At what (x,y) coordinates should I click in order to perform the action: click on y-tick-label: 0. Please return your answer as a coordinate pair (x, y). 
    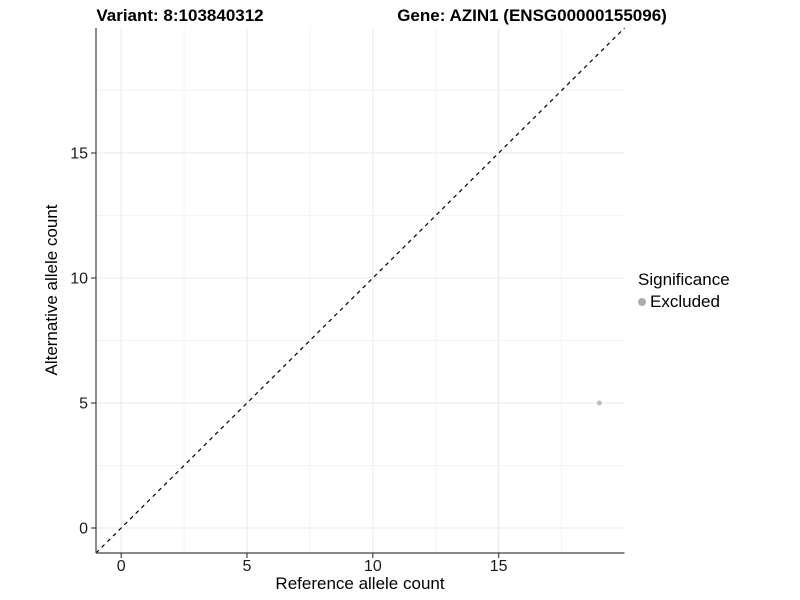
    Looking at the image, I should click on (83, 529).